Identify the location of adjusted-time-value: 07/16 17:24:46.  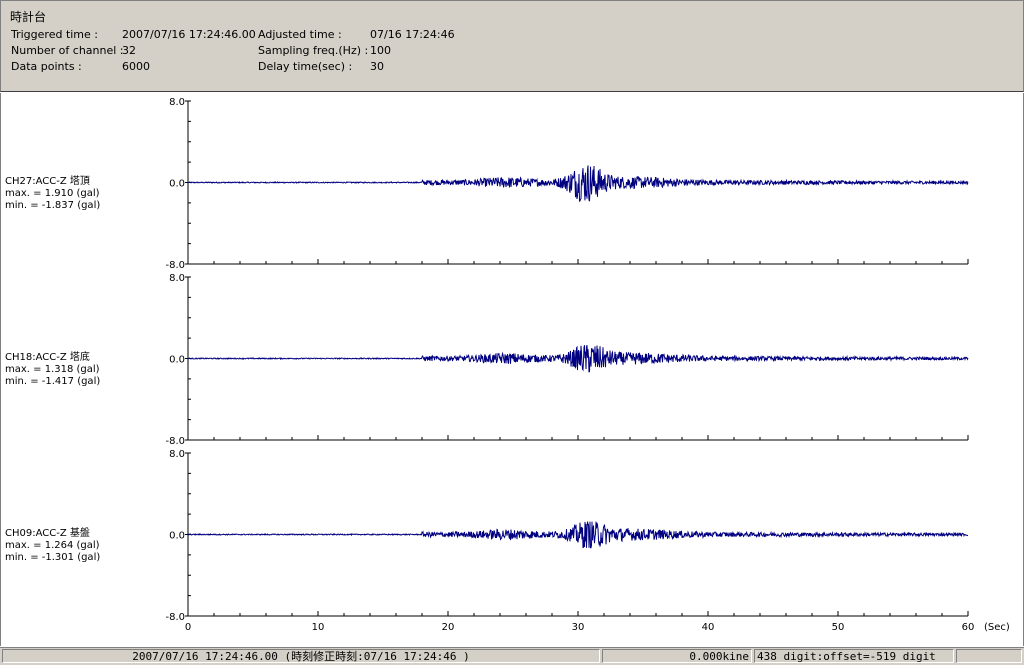
(412, 34).